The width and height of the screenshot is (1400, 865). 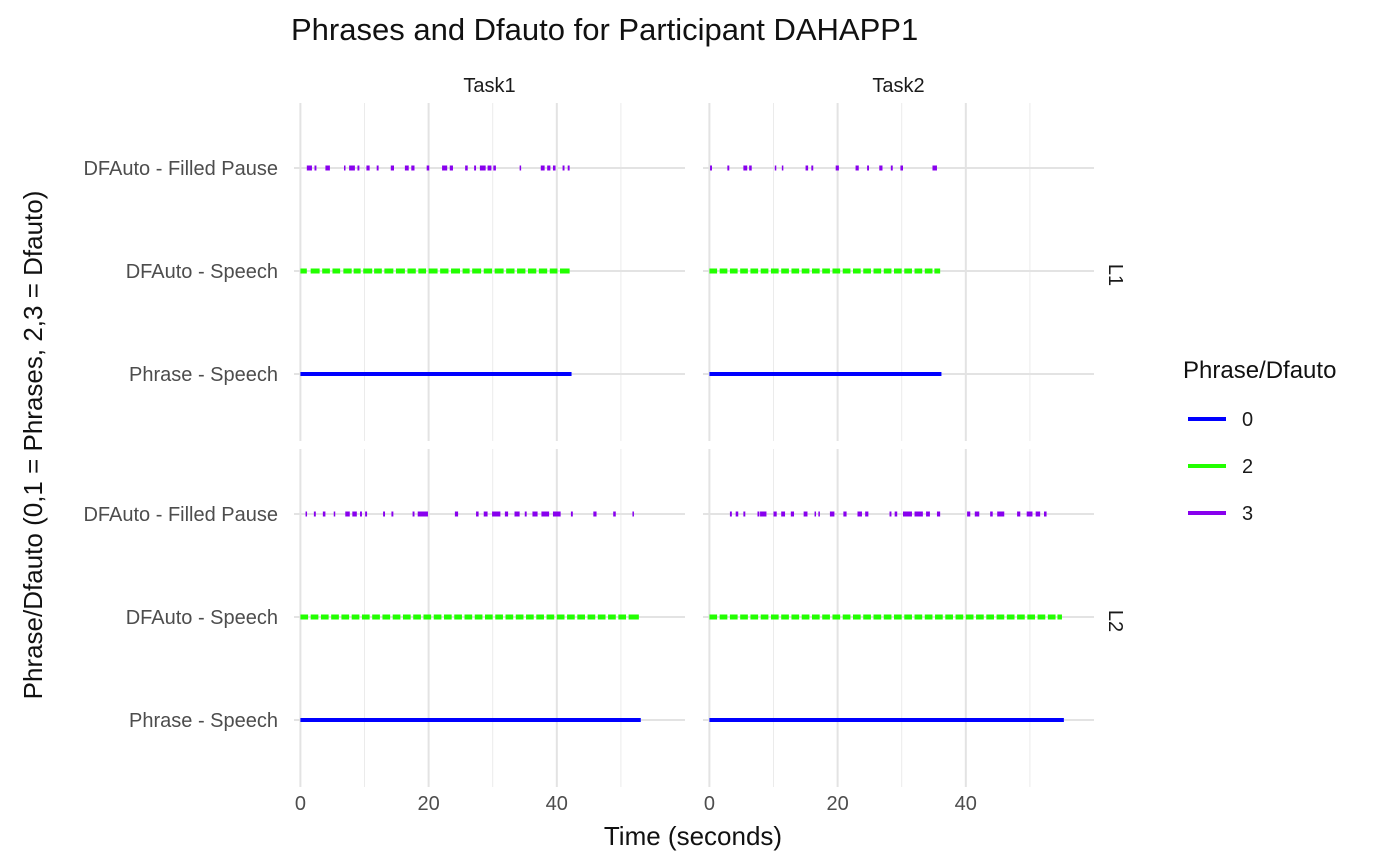 I want to click on legend-label: 0, so click(x=1247, y=420).